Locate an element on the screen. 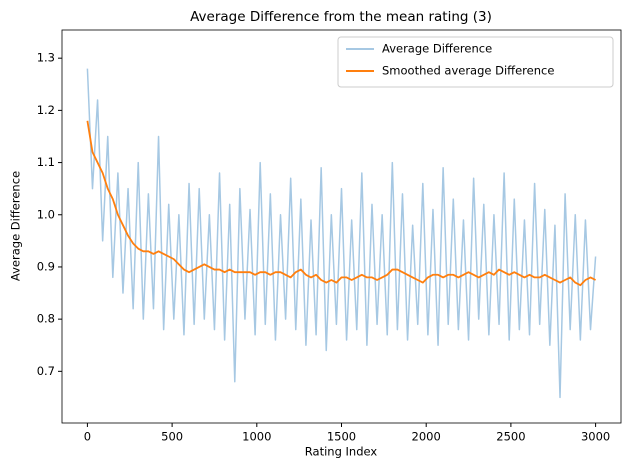 The height and width of the screenshot is (470, 629). x-axis-label: Rating Index is located at coordinates (341, 452).